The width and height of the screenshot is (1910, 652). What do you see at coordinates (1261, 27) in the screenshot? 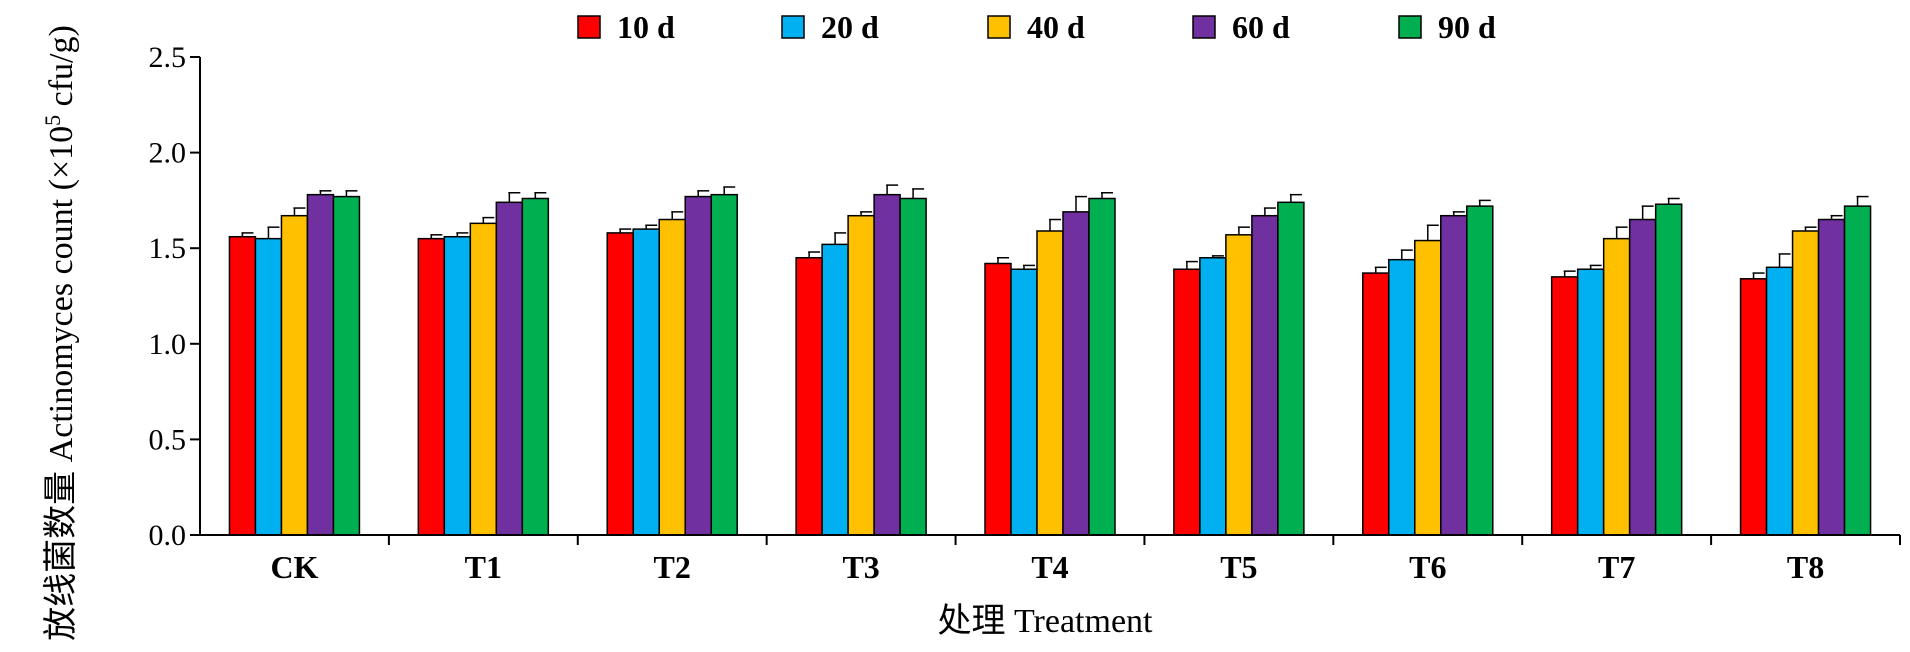
I see `legend-label: 60 d` at bounding box center [1261, 27].